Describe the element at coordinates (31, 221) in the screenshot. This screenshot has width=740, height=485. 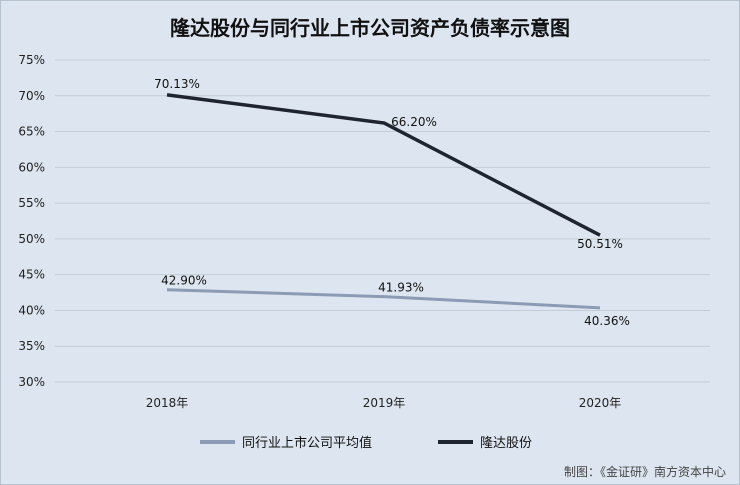
I see `y-axis: 30% 35% 40% 45% 50% 55% 60% 65% 70% 75%` at that location.